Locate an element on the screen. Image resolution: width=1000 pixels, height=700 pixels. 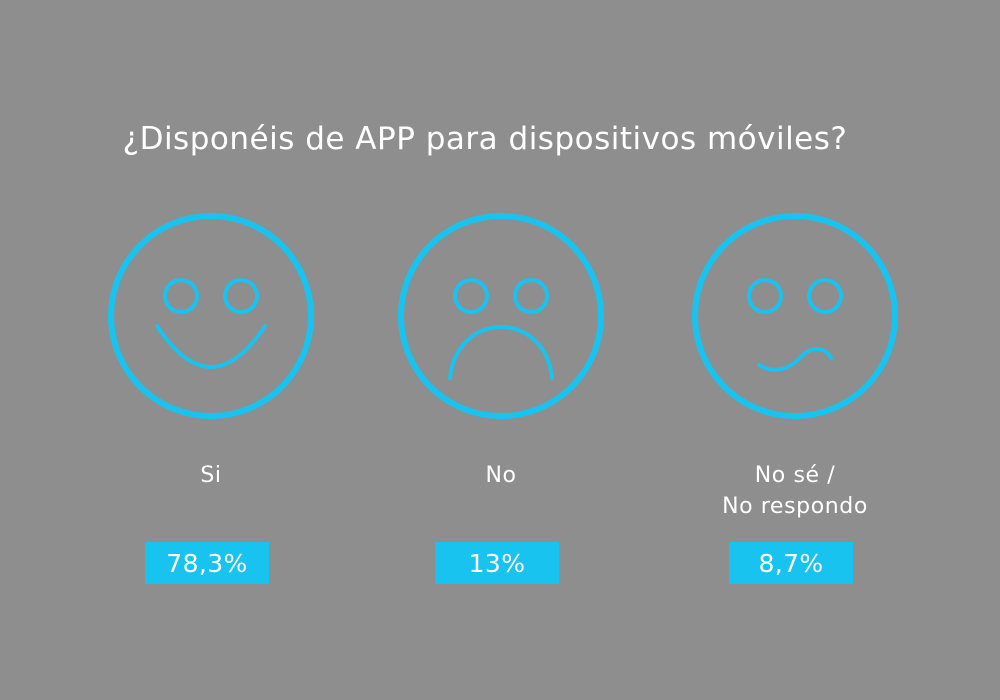
category-label-line-0-0: Si is located at coordinates (210, 475).